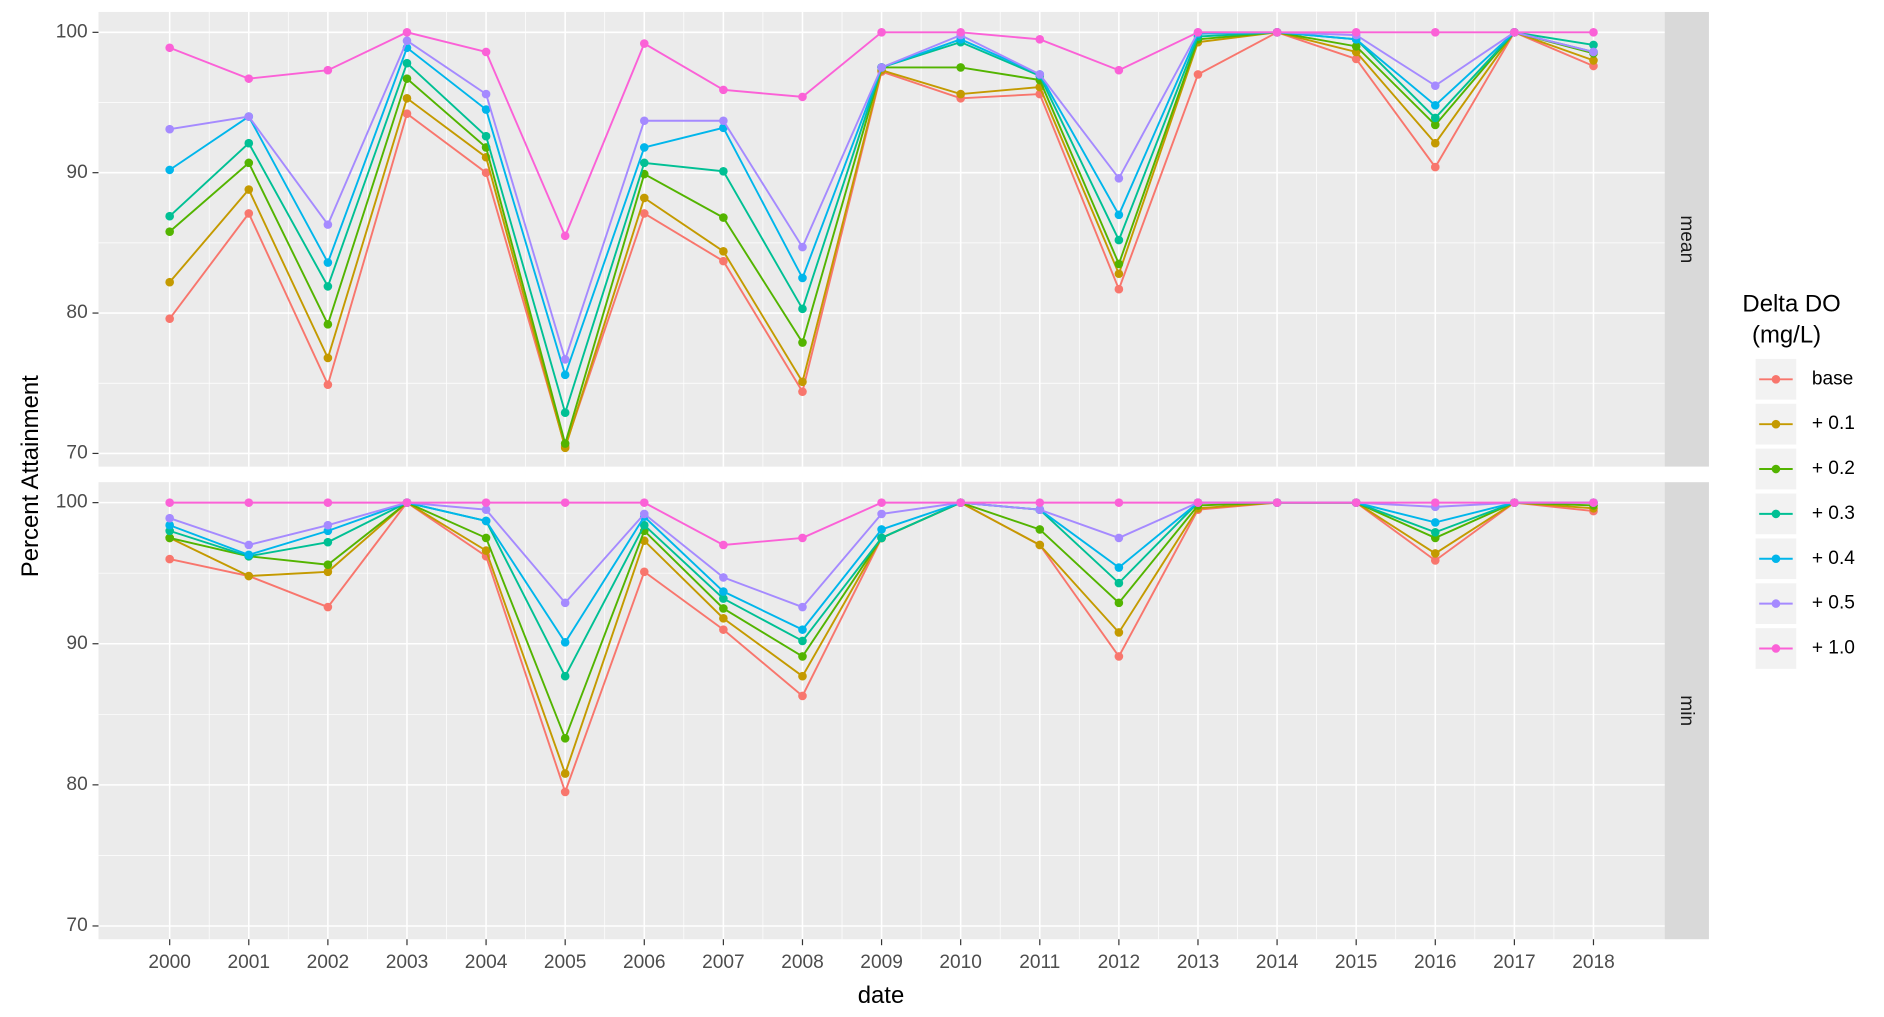  Describe the element at coordinates (1833, 558) in the screenshot. I see `legend-label: + 0.4` at that location.